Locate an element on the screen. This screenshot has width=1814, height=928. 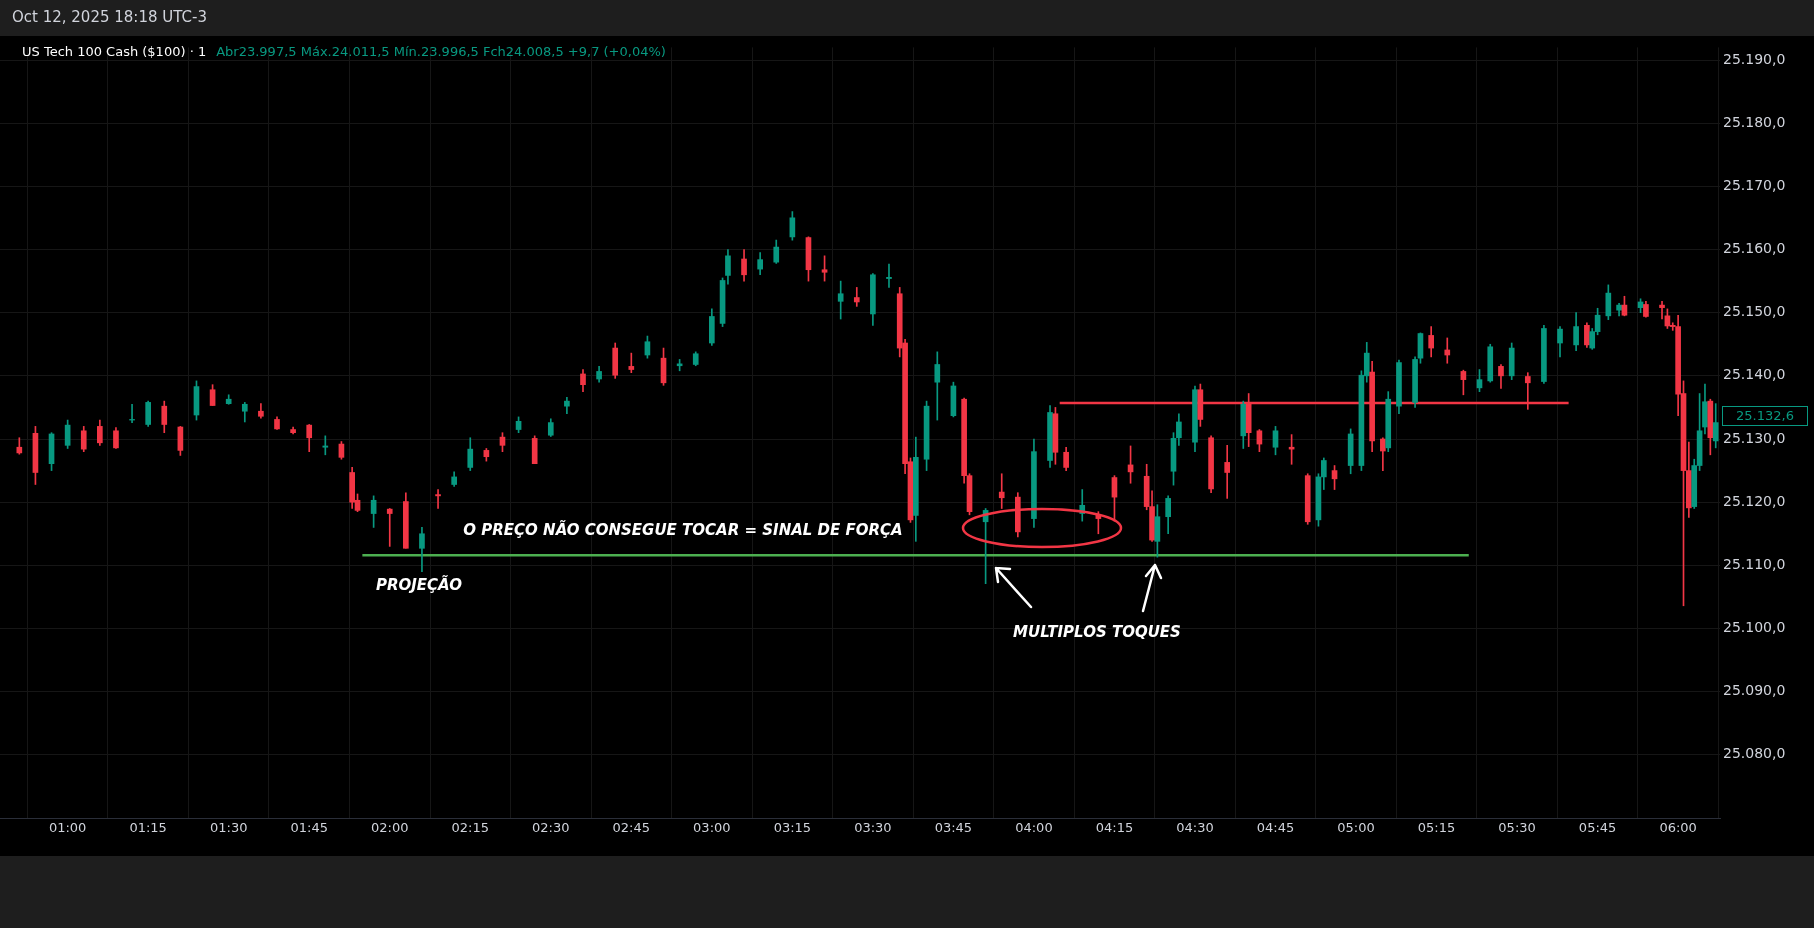
x-tick-label: 06:00 is located at coordinates (1678, 828).